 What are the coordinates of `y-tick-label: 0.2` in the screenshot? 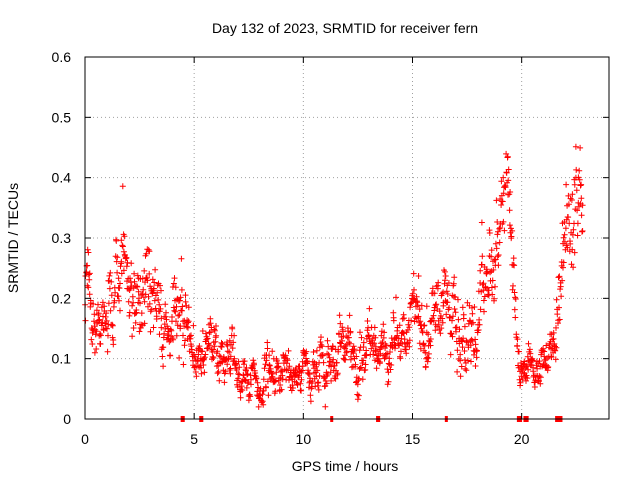 It's located at (62, 298).